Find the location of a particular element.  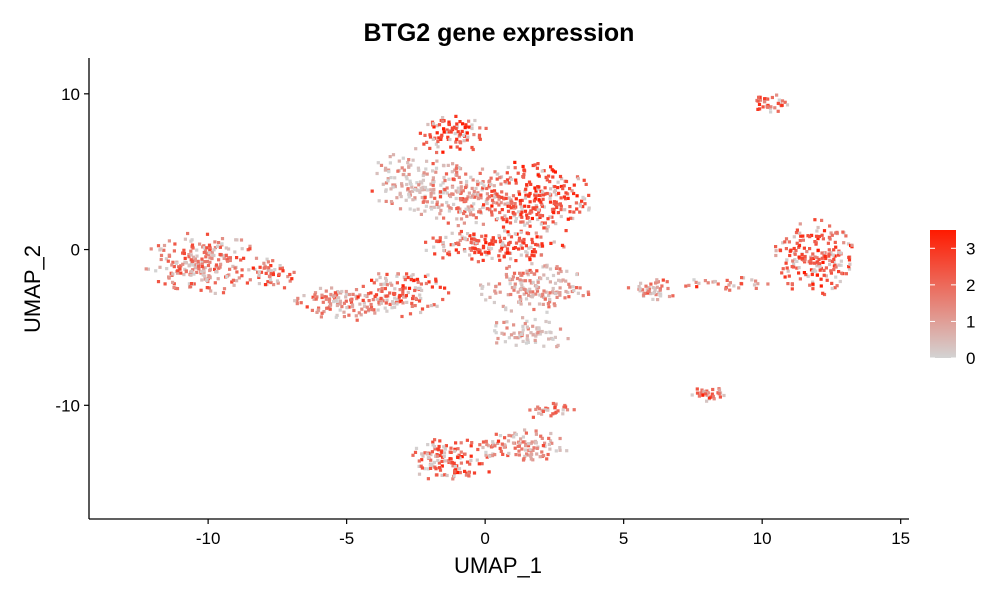

x-tick-label: 5 is located at coordinates (623, 538).